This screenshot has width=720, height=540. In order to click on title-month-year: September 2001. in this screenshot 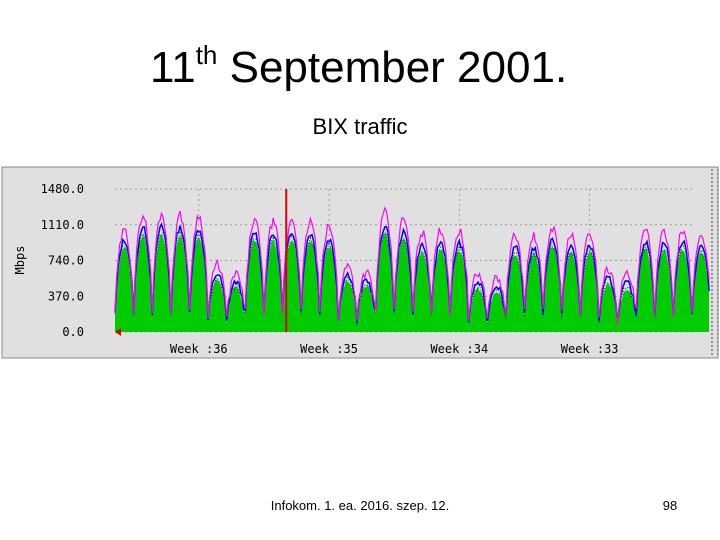, I will do `click(392, 67)`.